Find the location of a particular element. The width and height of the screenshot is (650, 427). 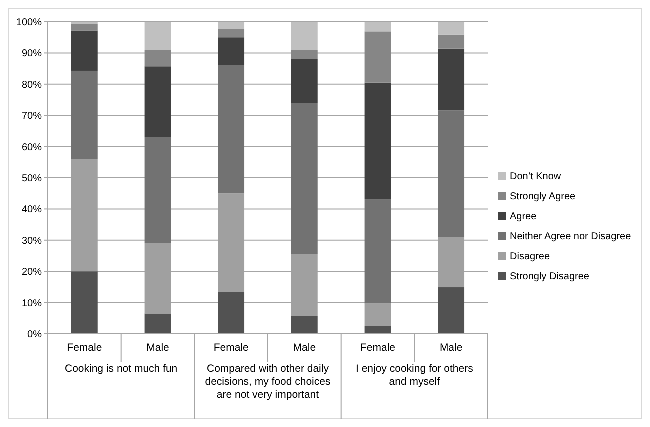

legend-label: Agree is located at coordinates (524, 217).